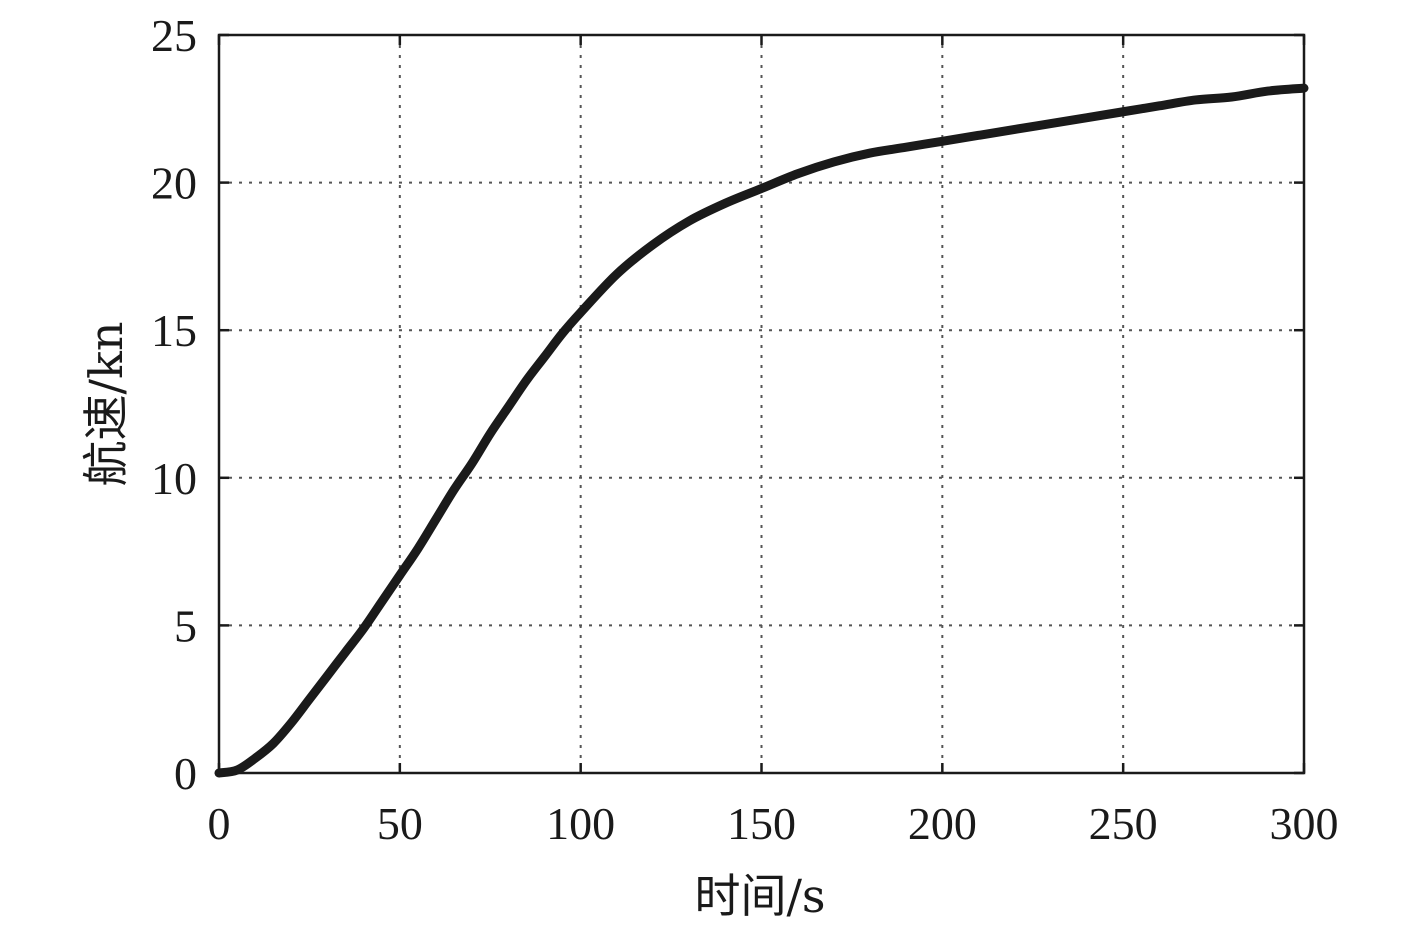 Image resolution: width=1417 pixels, height=935 pixels. I want to click on x-tick-label: 0, so click(219, 823).